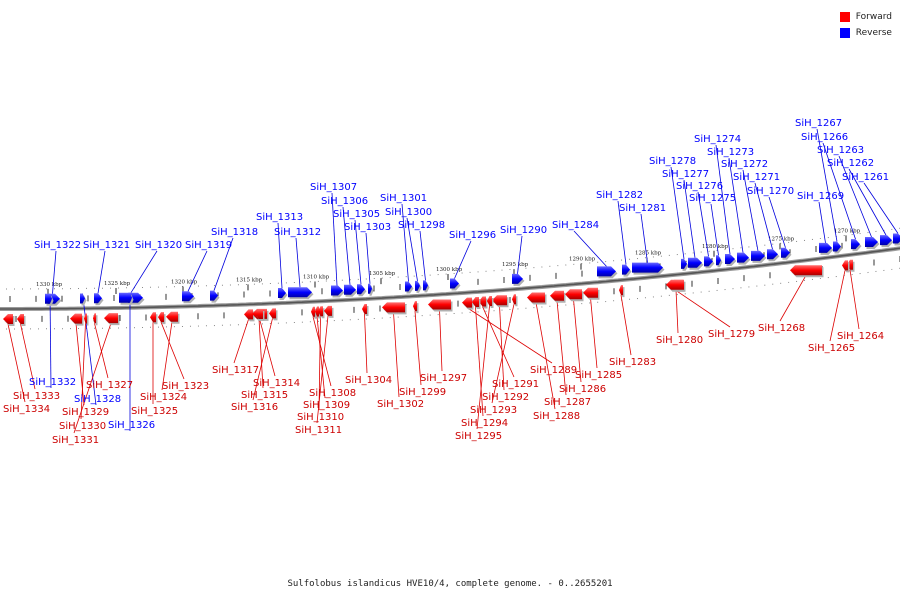 This screenshot has height=600, width=900. Describe the element at coordinates (818, 123) in the screenshot. I see `gene-label: SiH_1267` at that location.